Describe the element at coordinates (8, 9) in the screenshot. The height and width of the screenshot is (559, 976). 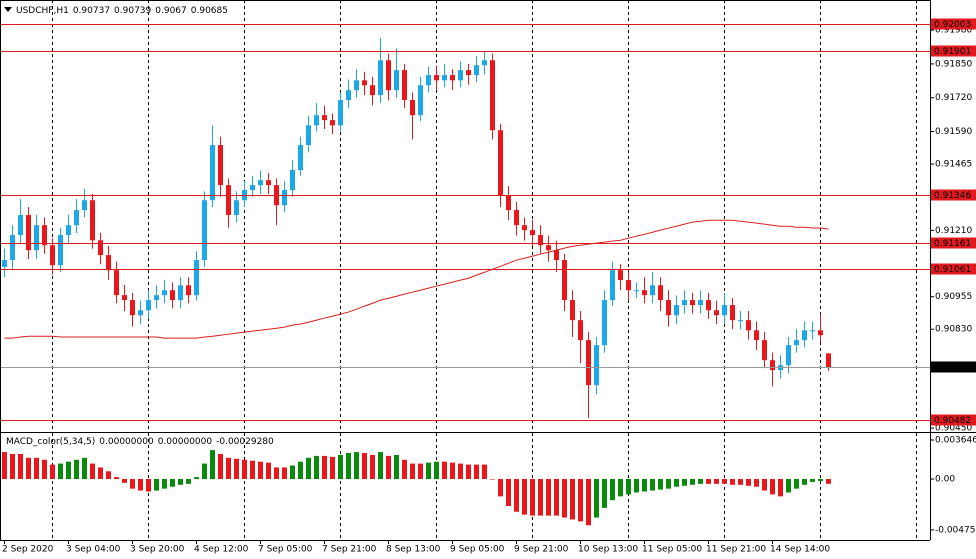
I see `symbol-menu-icon` at that location.